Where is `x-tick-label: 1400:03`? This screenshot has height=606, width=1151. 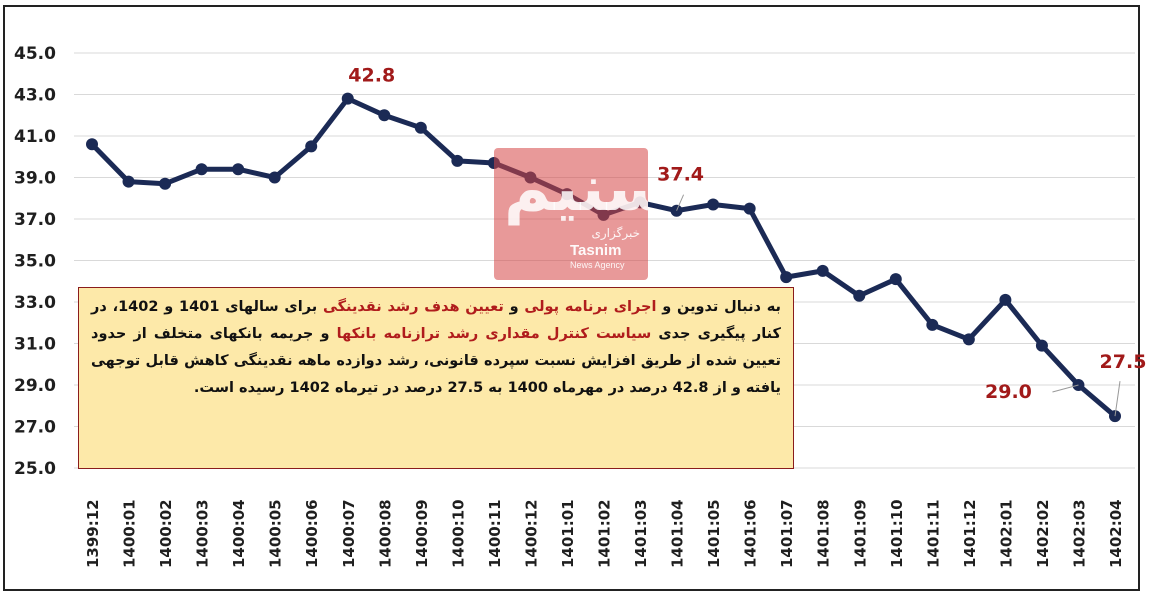 x-tick-label: 1400:03 is located at coordinates (203, 533).